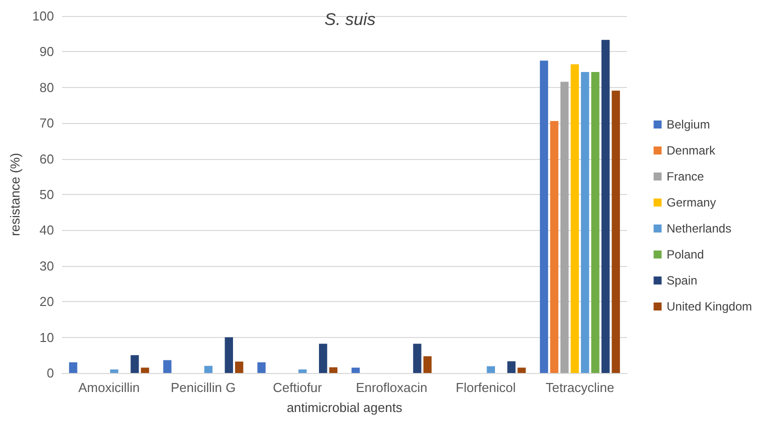 Image resolution: width=767 pixels, height=431 pixels. What do you see at coordinates (47, 230) in the screenshot?
I see `y-tick-label: 40` at bounding box center [47, 230].